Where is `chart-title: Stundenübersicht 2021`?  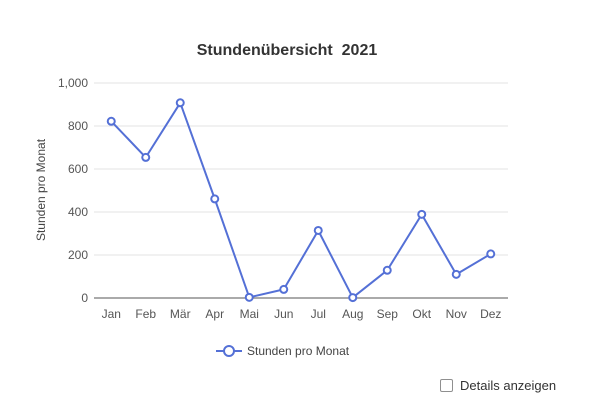
chart-title: Stundenübersicht 2021 is located at coordinates (287, 50).